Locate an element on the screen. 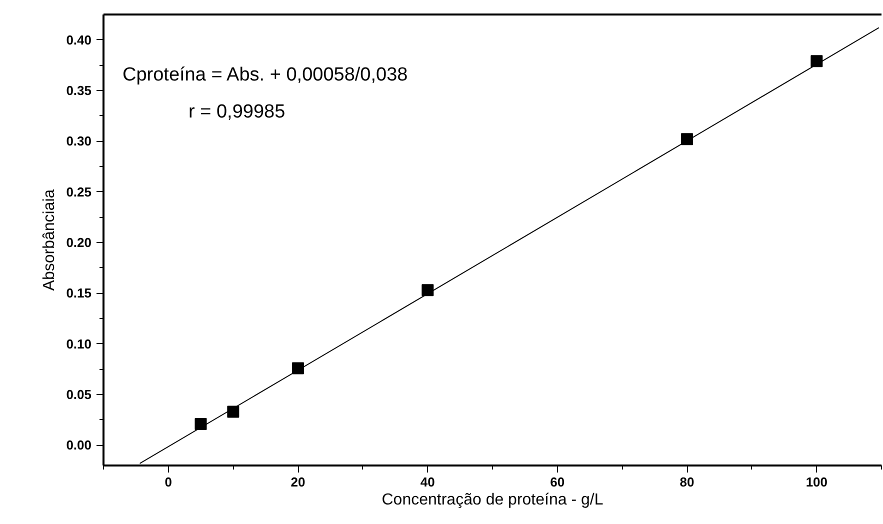 Image resolution: width=883 pixels, height=524 pixels. y-axis-title: Absorbânciaia is located at coordinates (49, 240).